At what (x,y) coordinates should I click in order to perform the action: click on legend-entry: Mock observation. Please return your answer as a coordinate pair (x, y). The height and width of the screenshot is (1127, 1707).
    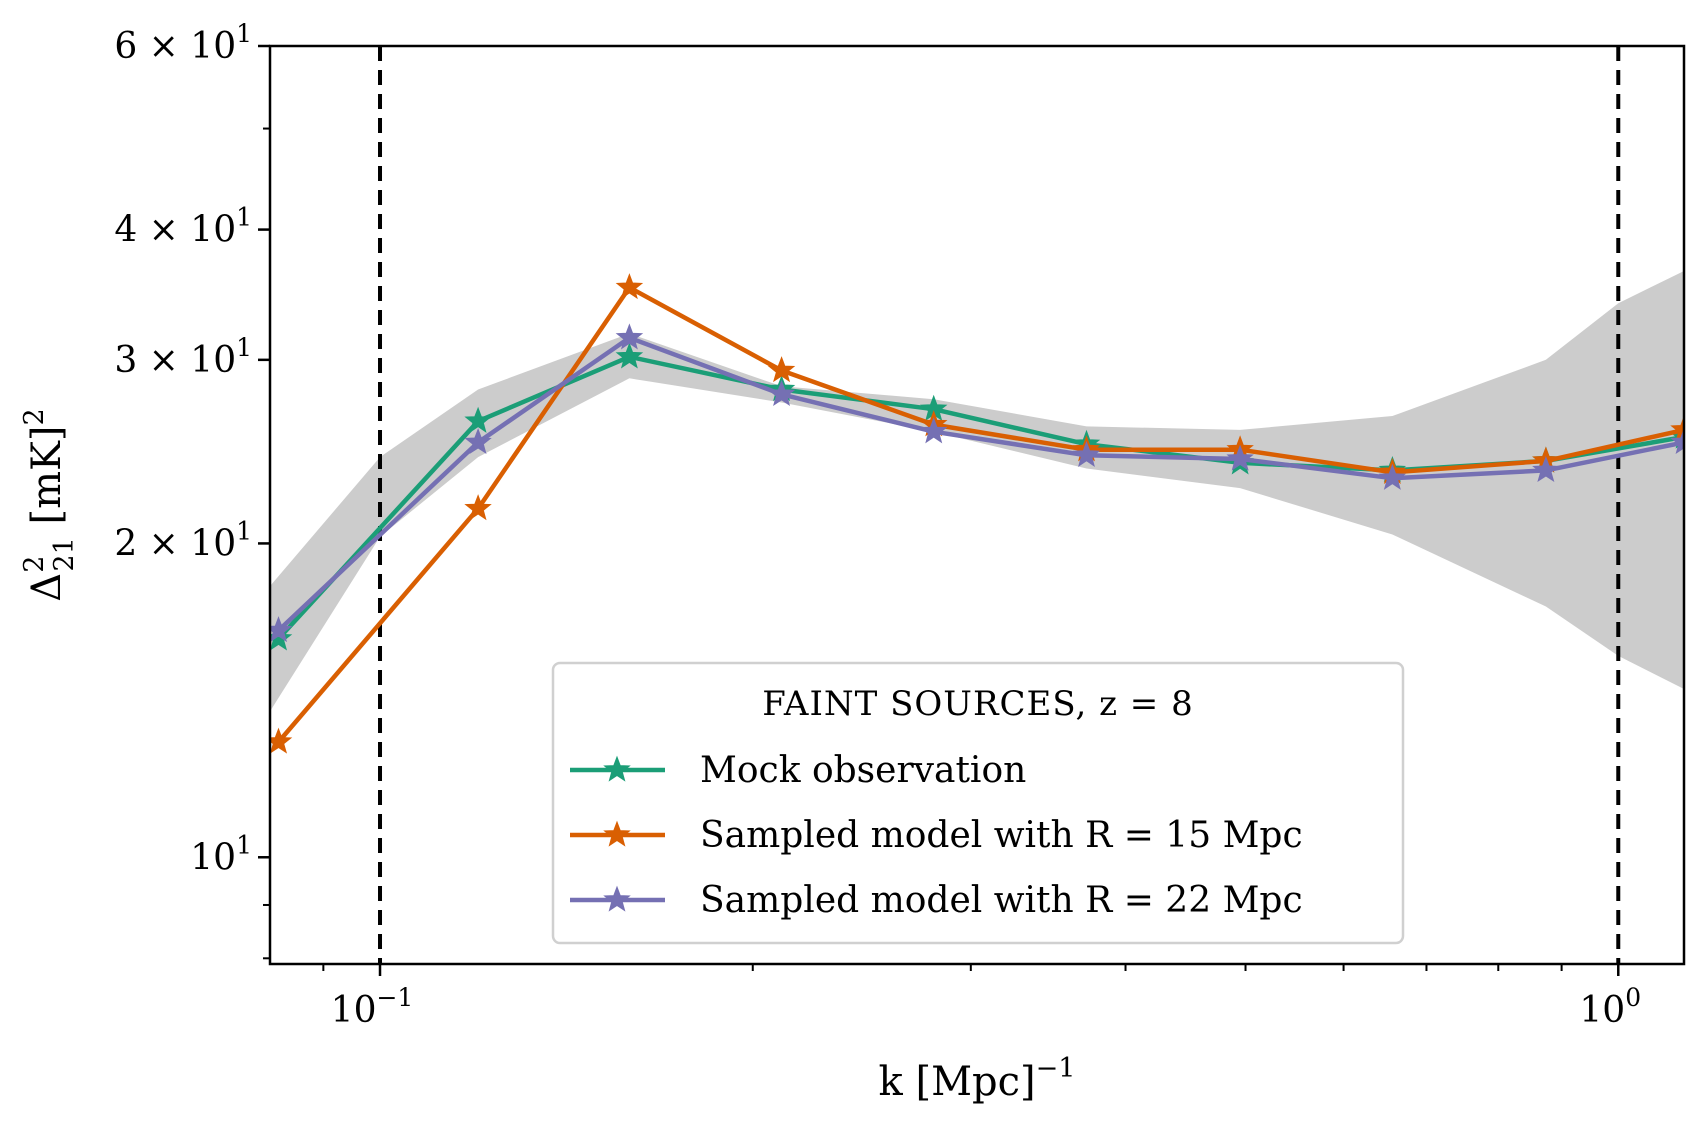
    Looking at the image, I should click on (798, 770).